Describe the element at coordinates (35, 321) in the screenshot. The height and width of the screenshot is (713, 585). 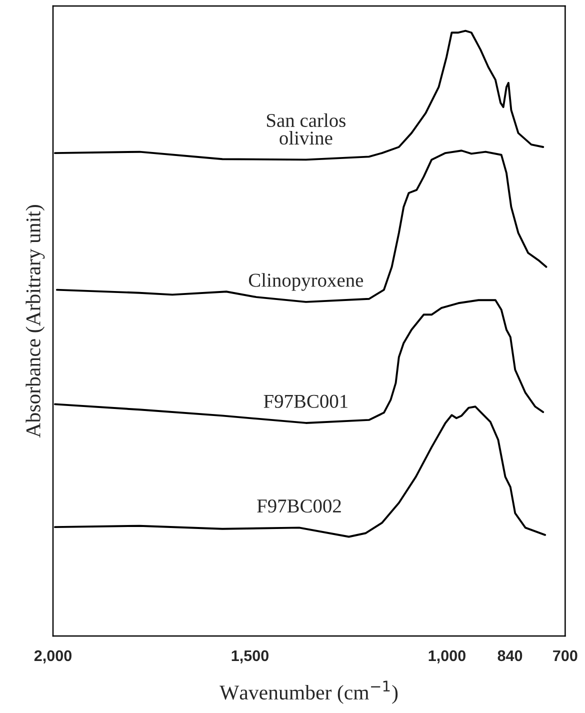
I see `y-axis-title: Absorbance (Arbitrary unit)` at that location.